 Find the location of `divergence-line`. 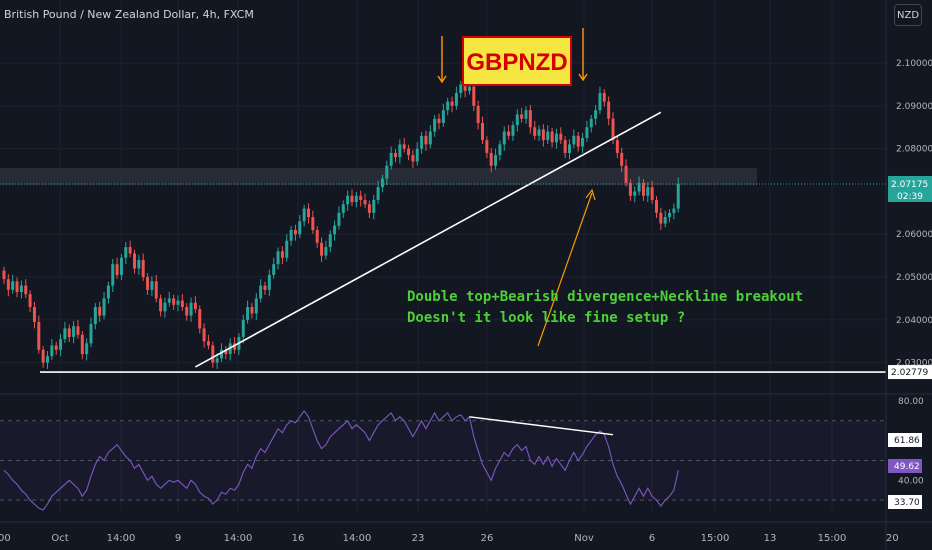

divergence-line is located at coordinates (541, 426).